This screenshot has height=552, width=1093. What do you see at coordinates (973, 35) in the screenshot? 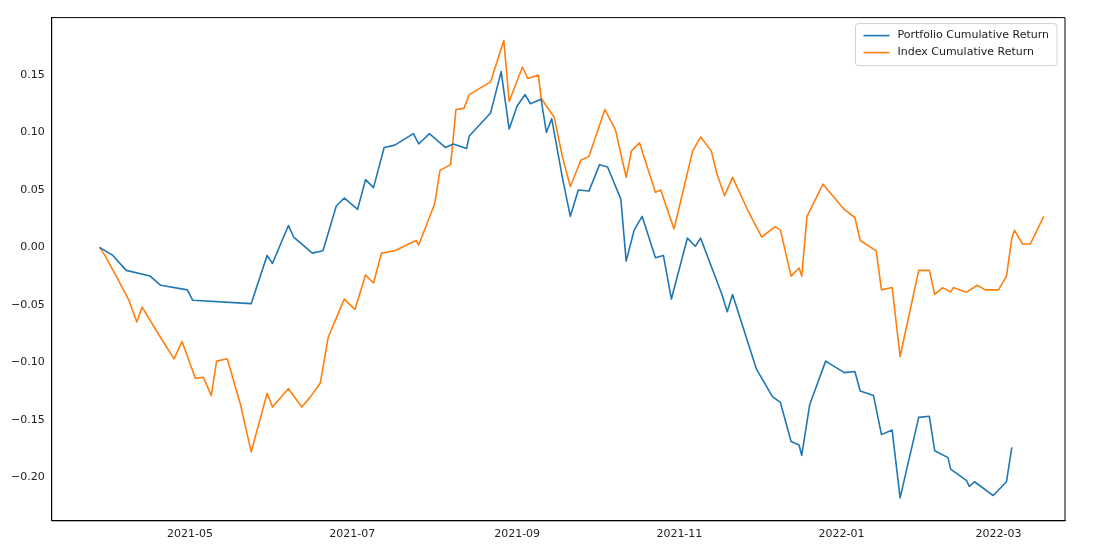
I see `legend-label: Portfolio Cumulative Return` at bounding box center [973, 35].